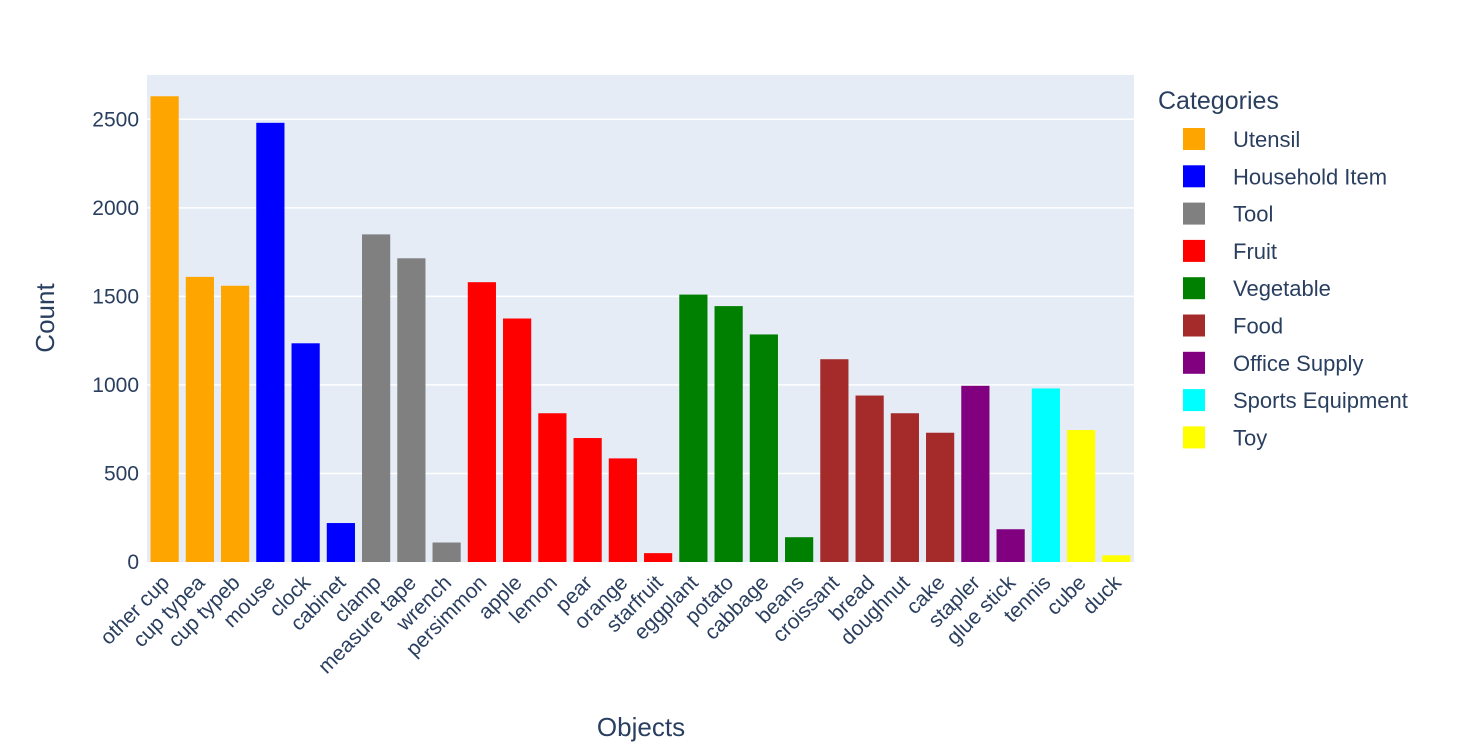 The width and height of the screenshot is (1459, 755). What do you see at coordinates (904, 487) in the screenshot?
I see `bar-doughnut` at bounding box center [904, 487].